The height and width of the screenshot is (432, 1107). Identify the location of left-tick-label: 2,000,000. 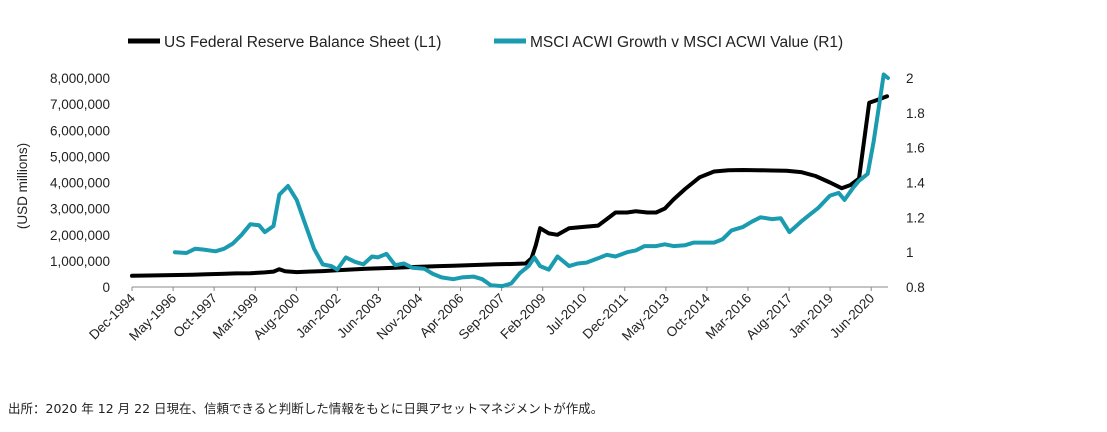
(80, 235).